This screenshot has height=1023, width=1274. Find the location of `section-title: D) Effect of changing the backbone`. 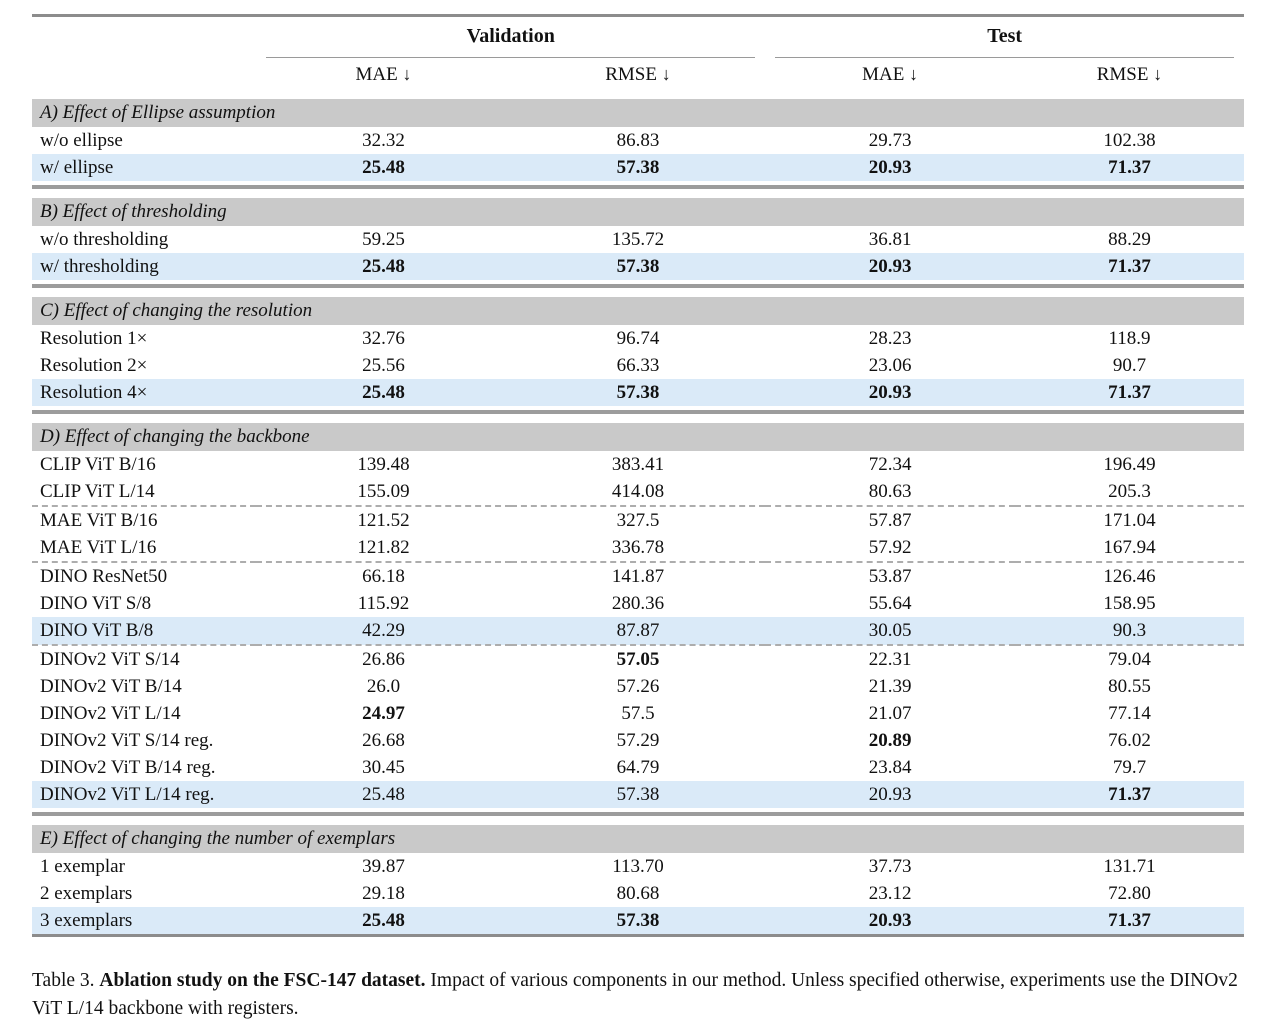

section-title: D) Effect of changing the backbone is located at coordinates (638, 434).